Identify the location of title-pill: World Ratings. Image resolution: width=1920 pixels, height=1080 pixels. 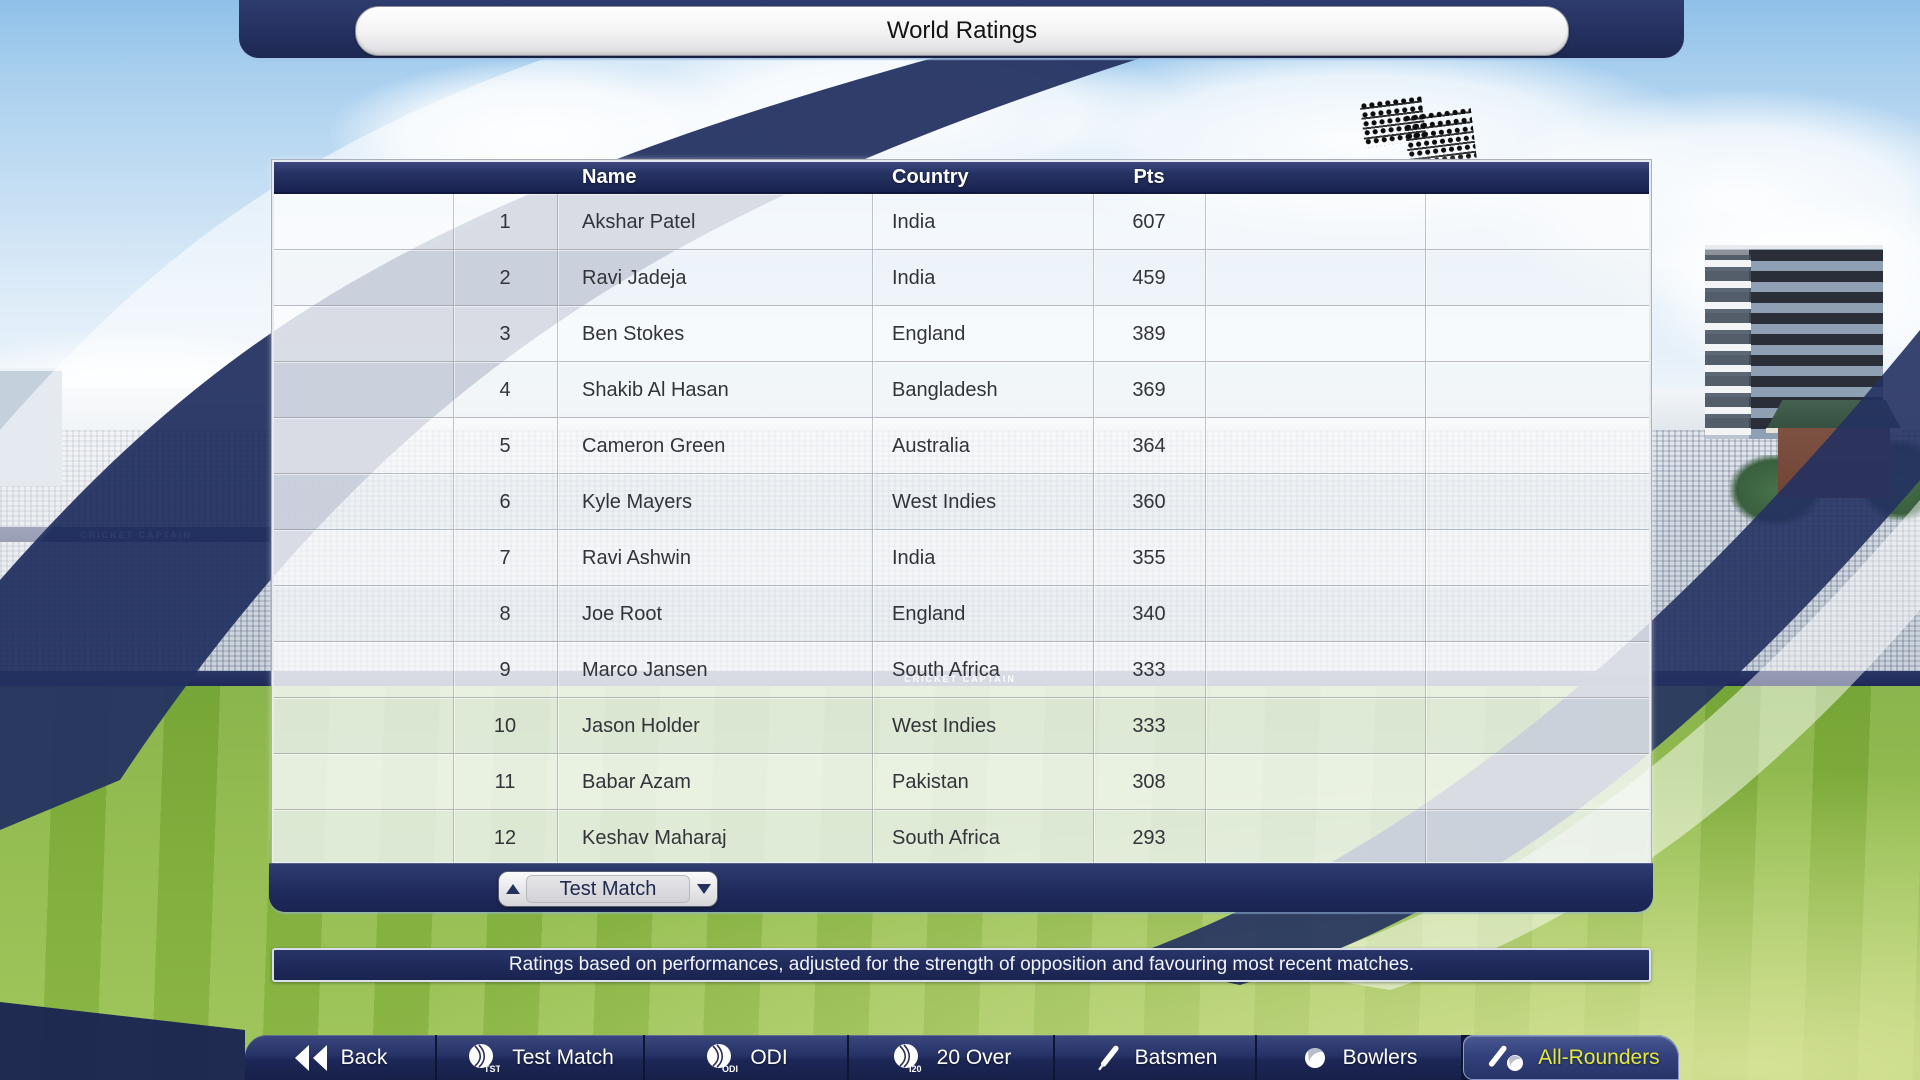
(962, 31).